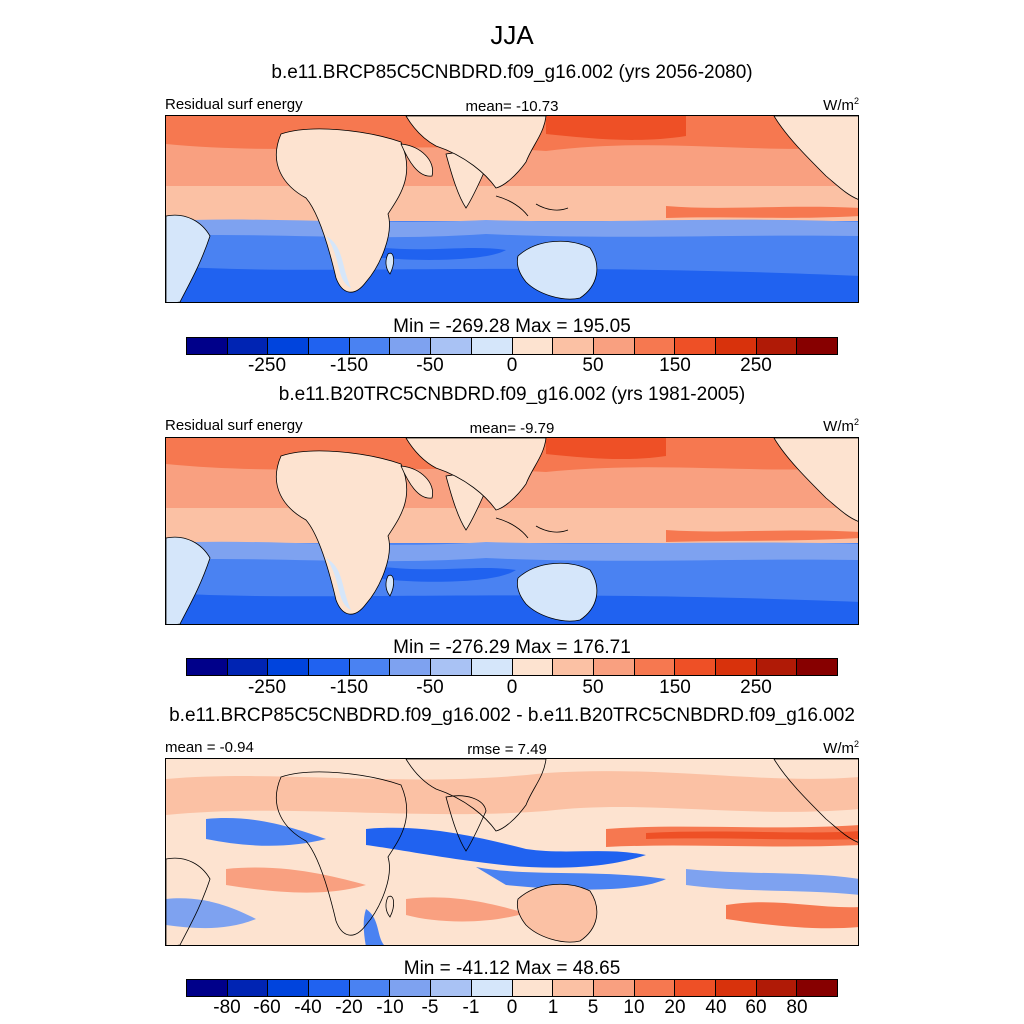 This screenshot has height=1024, width=1024. What do you see at coordinates (841, 426) in the screenshot?
I see `panel2-units: W/m2` at bounding box center [841, 426].